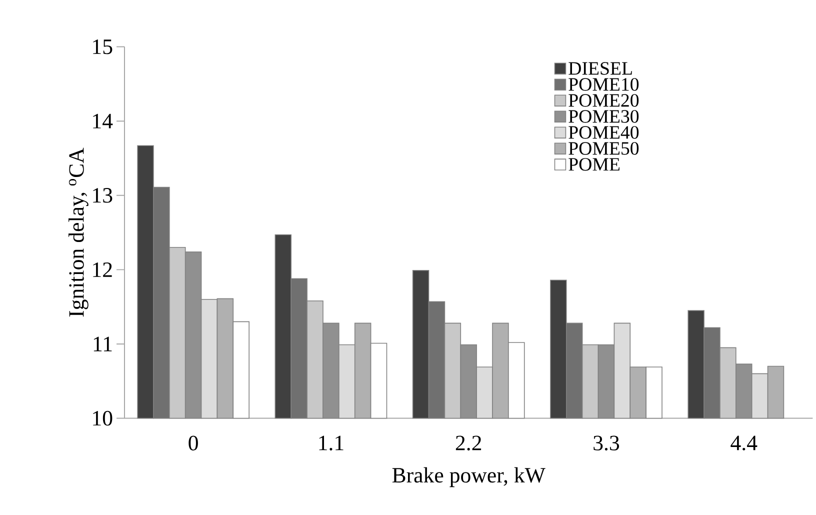 The width and height of the screenshot is (816, 515). What do you see at coordinates (603, 148) in the screenshot?
I see `legend-label: POME50` at bounding box center [603, 148].